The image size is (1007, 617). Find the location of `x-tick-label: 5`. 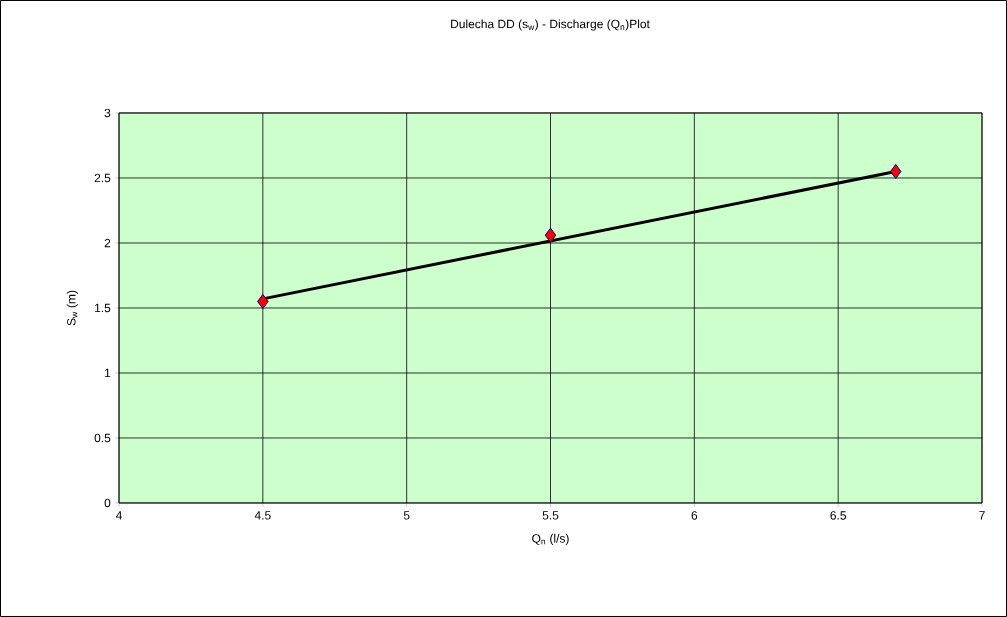

x-tick-label: 5 is located at coordinates (406, 515).